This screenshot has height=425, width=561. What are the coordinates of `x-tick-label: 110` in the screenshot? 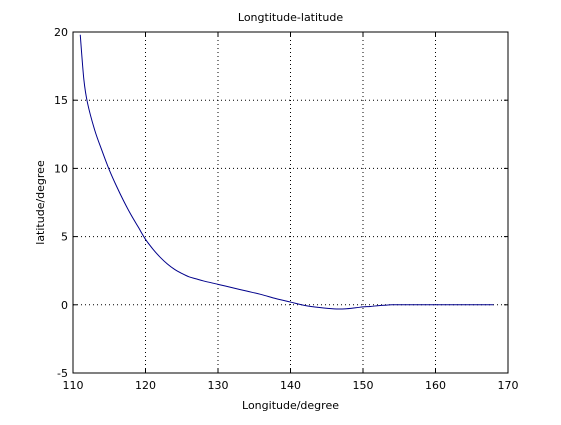 It's located at (73, 385).